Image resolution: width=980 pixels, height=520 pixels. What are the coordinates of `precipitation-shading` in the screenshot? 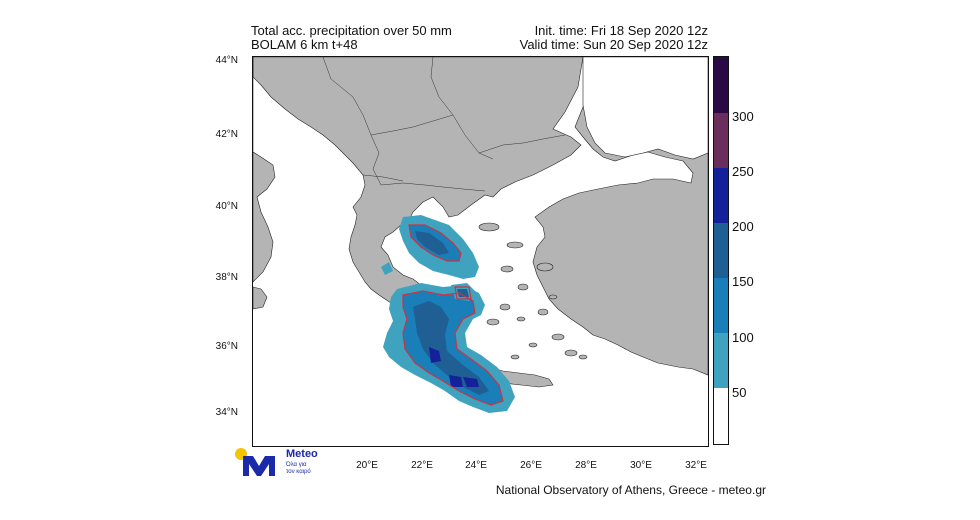 It's located at (448, 314).